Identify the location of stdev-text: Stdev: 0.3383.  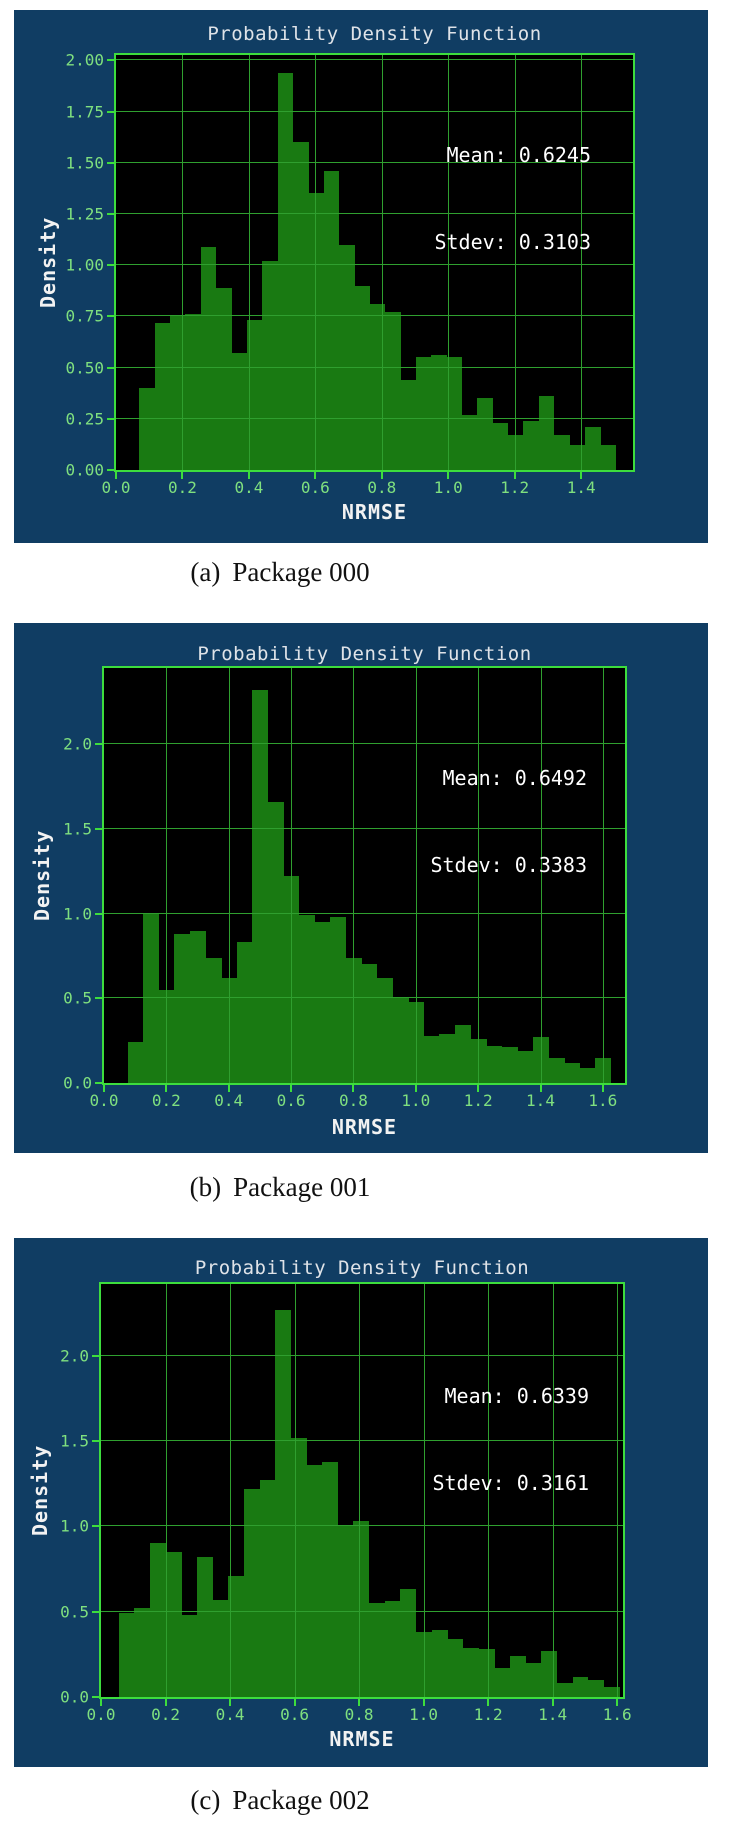
(508, 865).